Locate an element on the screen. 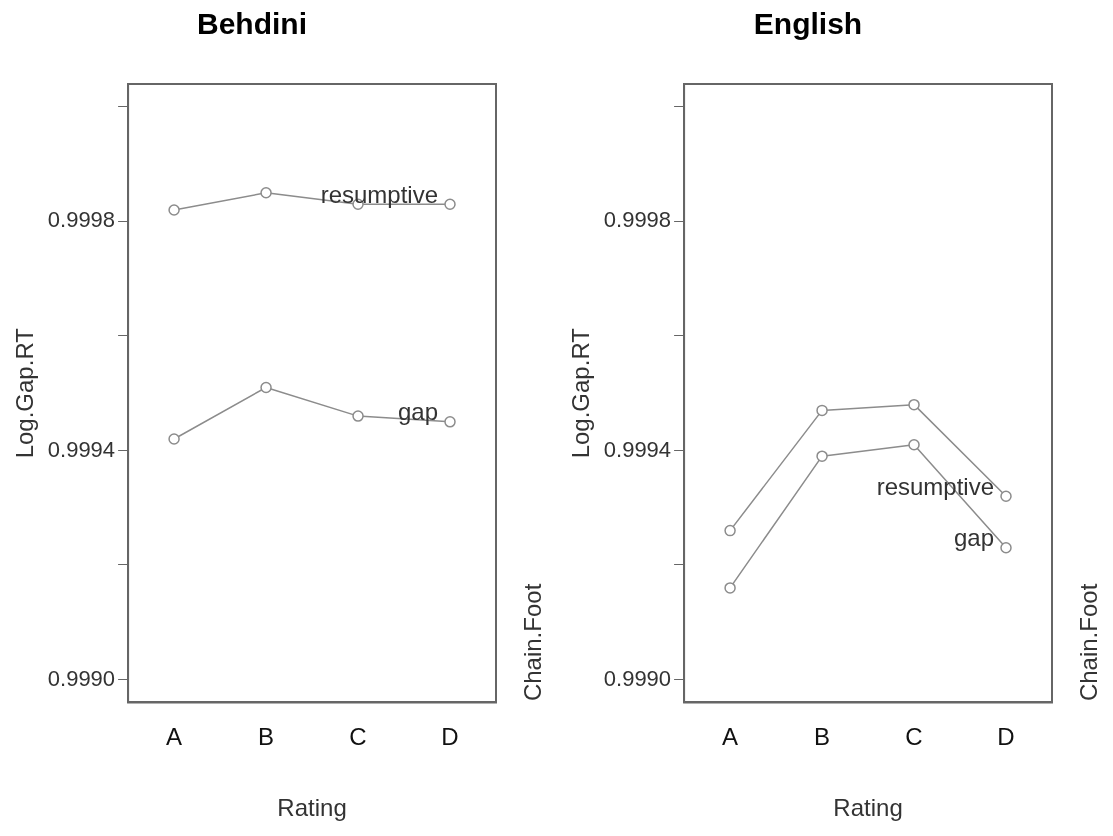 Image resolution: width=1113 pixels, height=836 pixels. chart-title: Behdini is located at coordinates (252, 24).